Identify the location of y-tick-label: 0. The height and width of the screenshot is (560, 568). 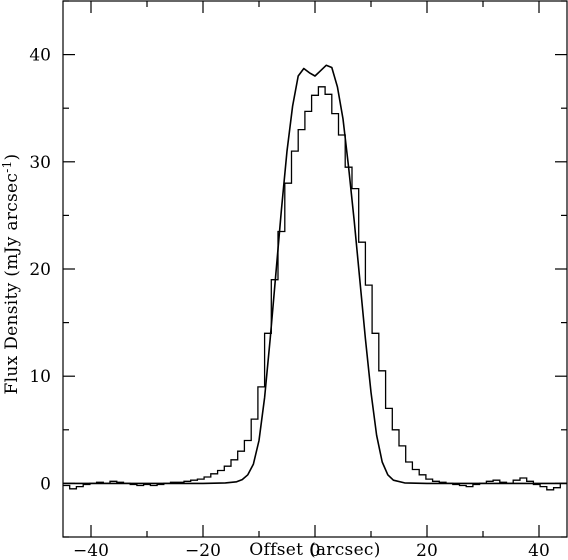
(45, 484).